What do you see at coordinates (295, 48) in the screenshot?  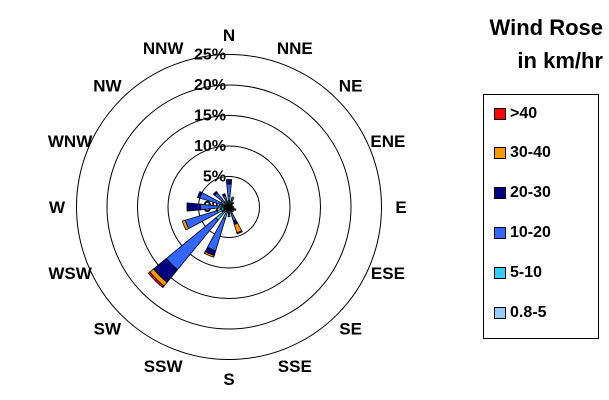 I see `direction-label: NNE` at bounding box center [295, 48].